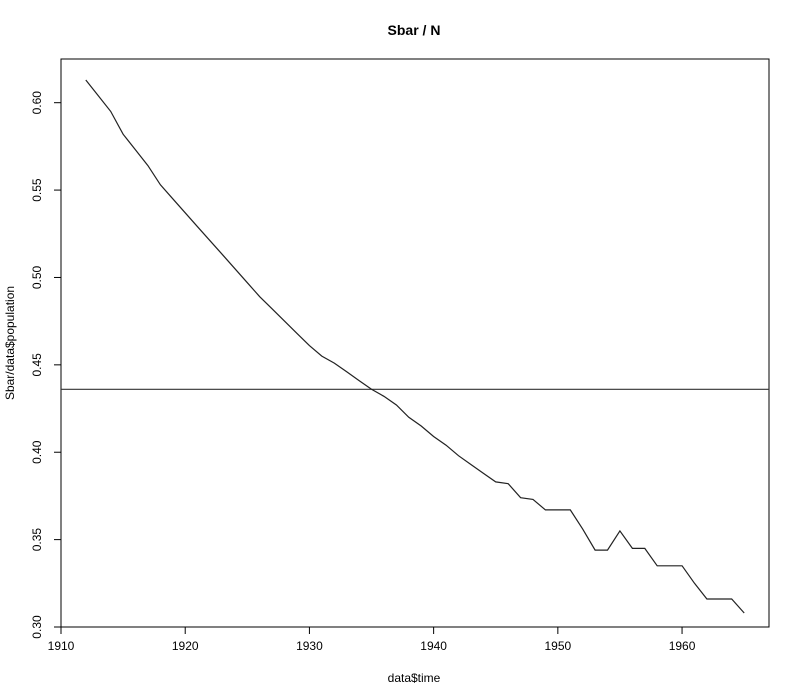 Image resolution: width=800 pixels, height=700 pixels. I want to click on x-tick-label: 1950, so click(557, 646).